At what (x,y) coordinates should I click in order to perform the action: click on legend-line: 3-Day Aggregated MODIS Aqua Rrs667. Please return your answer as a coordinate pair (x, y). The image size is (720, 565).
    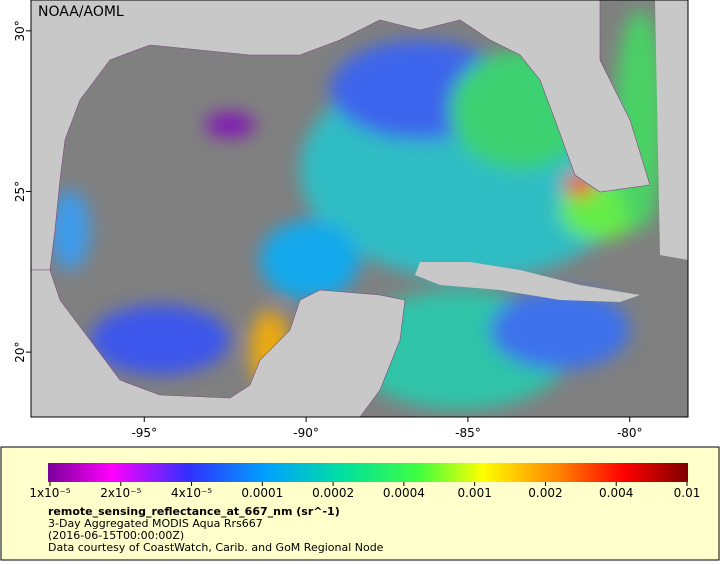
    Looking at the image, I should click on (155, 523).